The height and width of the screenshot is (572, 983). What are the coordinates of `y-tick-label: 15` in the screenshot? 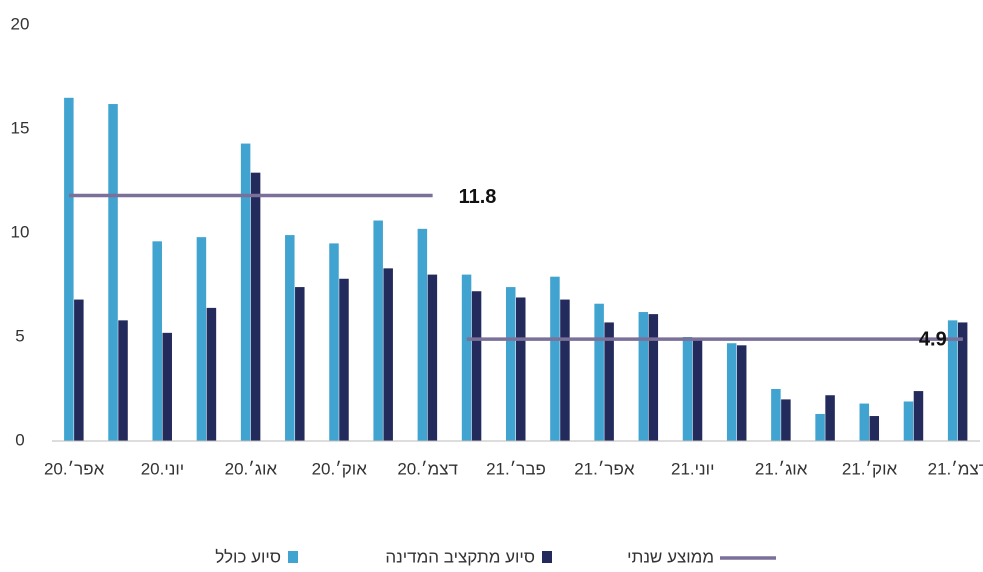 It's located at (20, 127).